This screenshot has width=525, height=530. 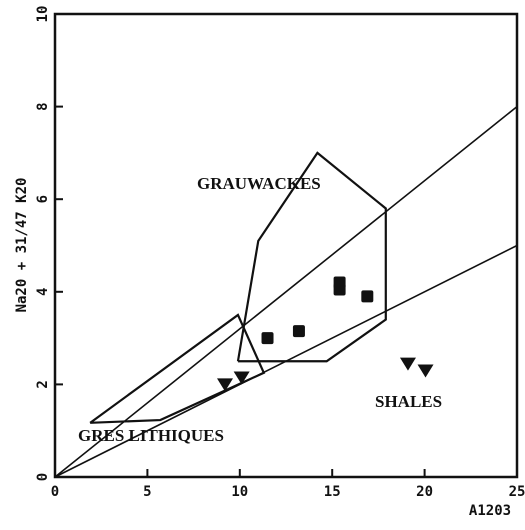 What do you see at coordinates (490, 511) in the screenshot?
I see `x-axis-label: A1203` at bounding box center [490, 511].